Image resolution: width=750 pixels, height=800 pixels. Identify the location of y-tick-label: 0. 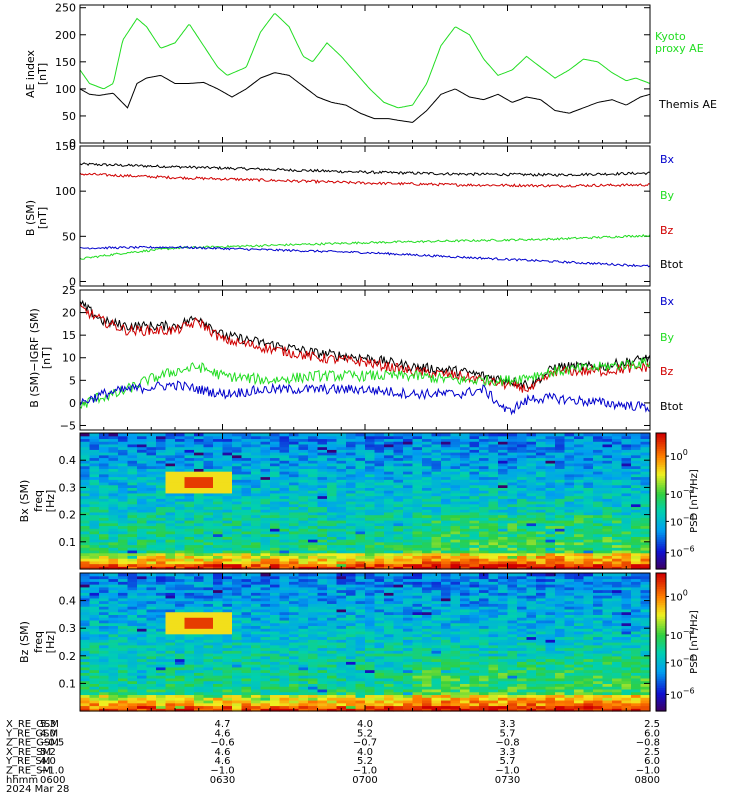
(72, 403).